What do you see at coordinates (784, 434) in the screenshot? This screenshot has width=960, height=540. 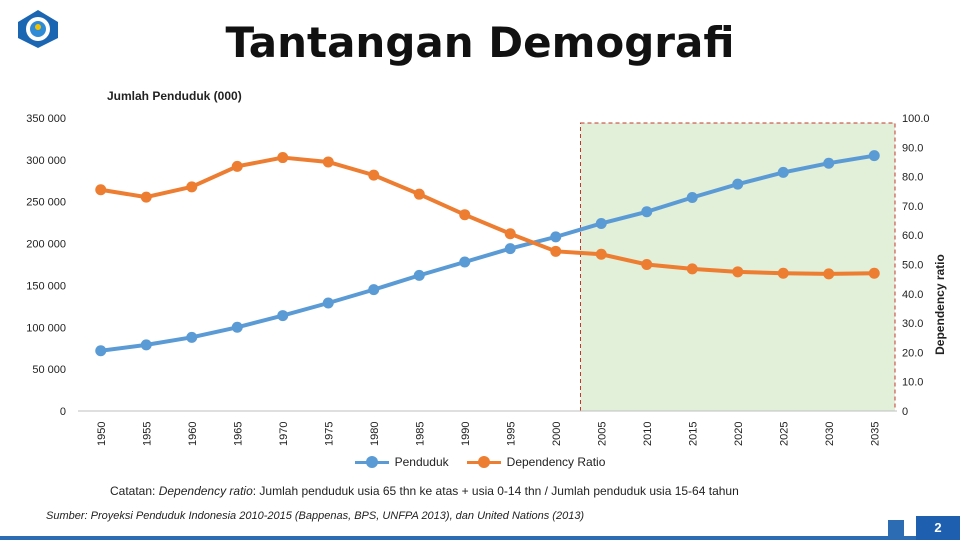 I see `x-tick-label: 2025` at bounding box center [784, 434].